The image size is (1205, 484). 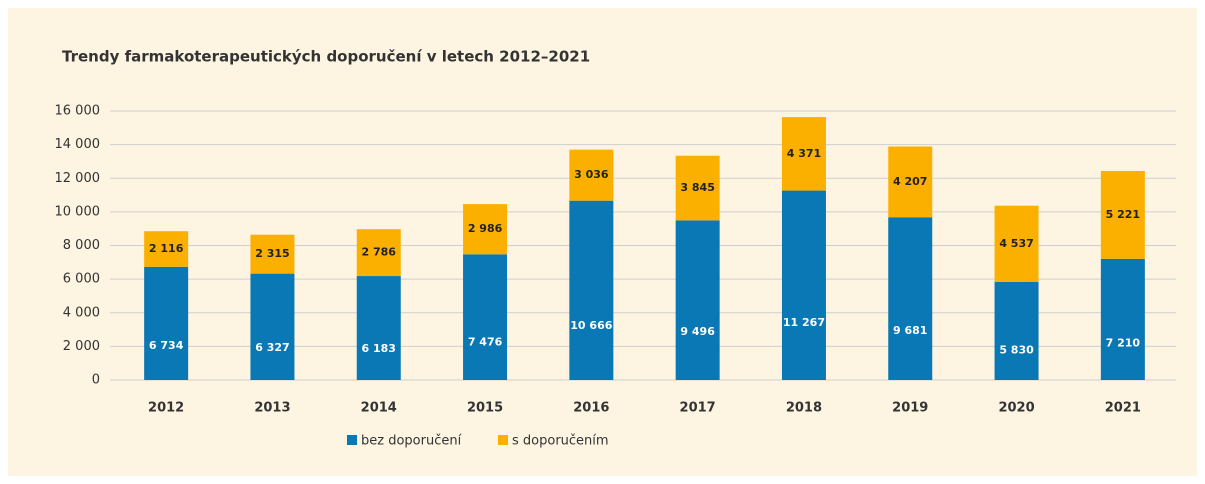 What do you see at coordinates (272, 347) in the screenshot?
I see `data-label: 6 327` at bounding box center [272, 347].